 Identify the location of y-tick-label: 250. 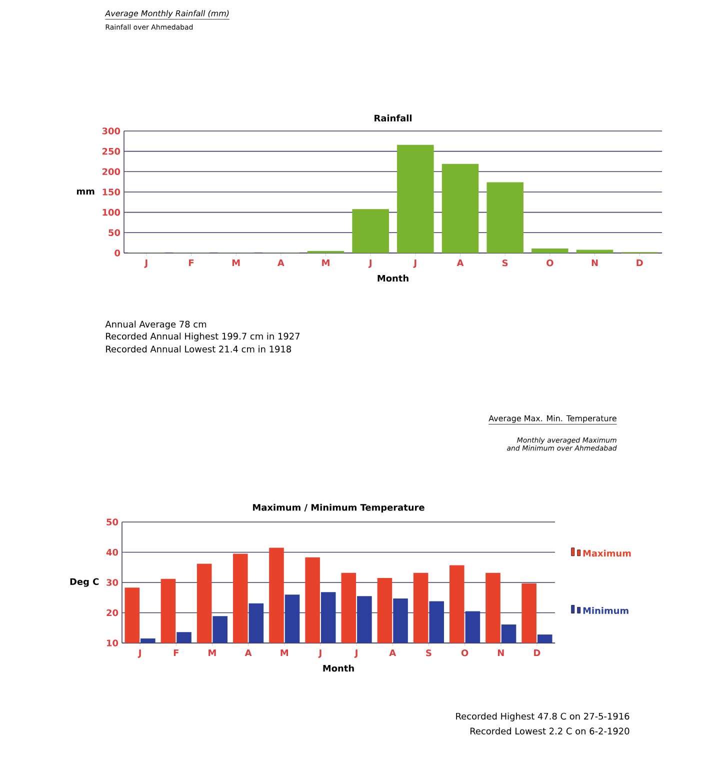
(111, 151).